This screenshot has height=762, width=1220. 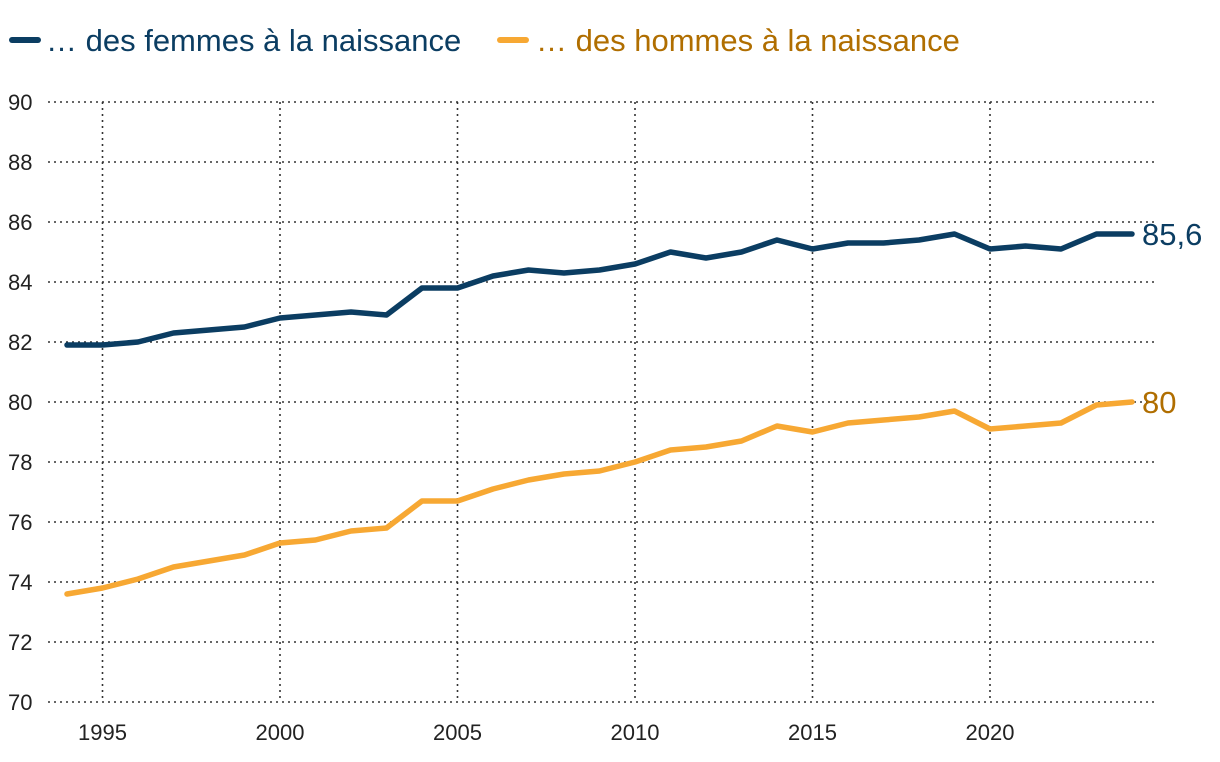 What do you see at coordinates (812, 732) in the screenshot?
I see `x-tick-label: 2015` at bounding box center [812, 732].